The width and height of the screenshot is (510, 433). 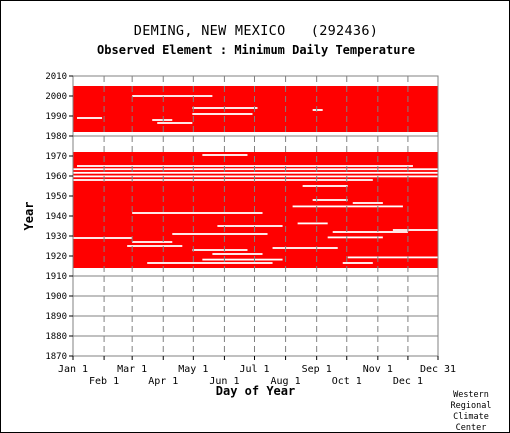 I want to click on x-tick-label: Jun 1, so click(x=224, y=381).